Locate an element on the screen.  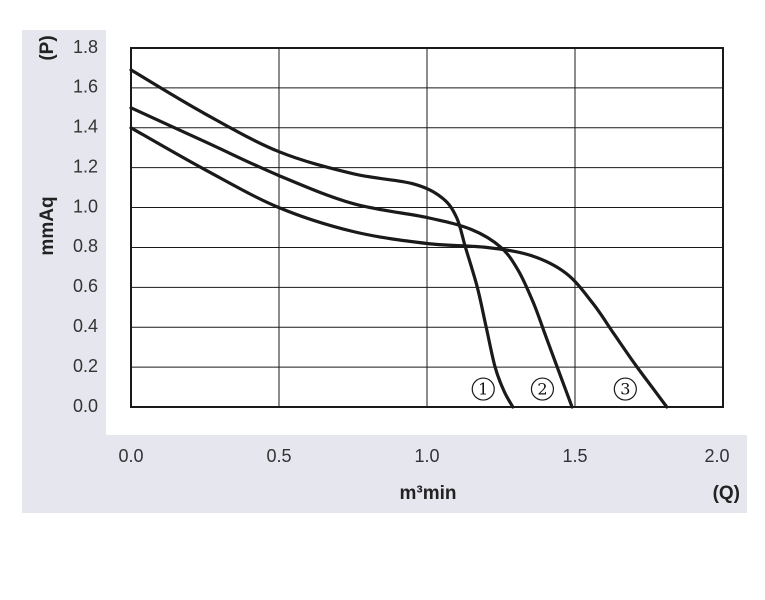
y-tick-label-7: 1.4 is located at coordinates (85, 127).